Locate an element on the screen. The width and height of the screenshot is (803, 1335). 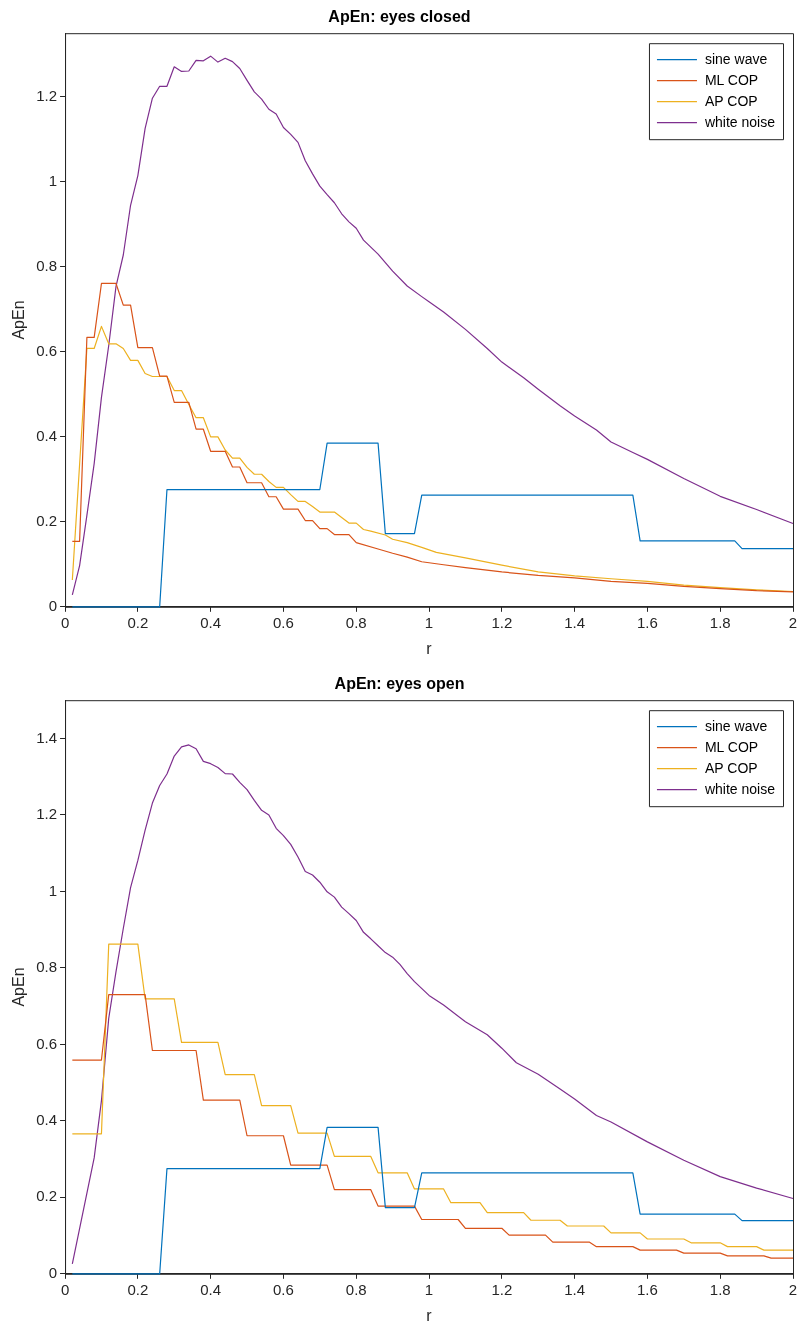
chart-title: ApEn: eyes open is located at coordinates (399, 684).